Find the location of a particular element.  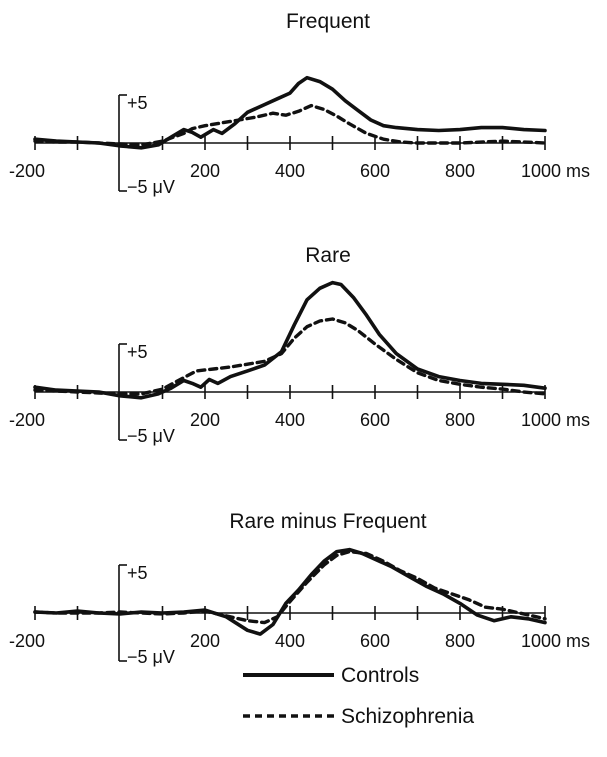

chart-title: Frequent is located at coordinates (328, 21).